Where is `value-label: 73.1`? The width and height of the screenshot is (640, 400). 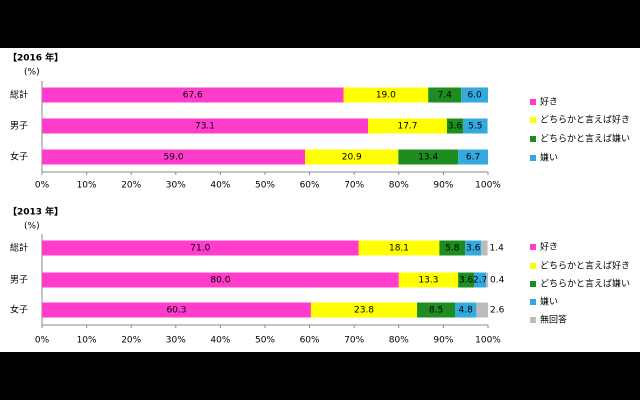 value-label: 73.1 is located at coordinates (205, 127).